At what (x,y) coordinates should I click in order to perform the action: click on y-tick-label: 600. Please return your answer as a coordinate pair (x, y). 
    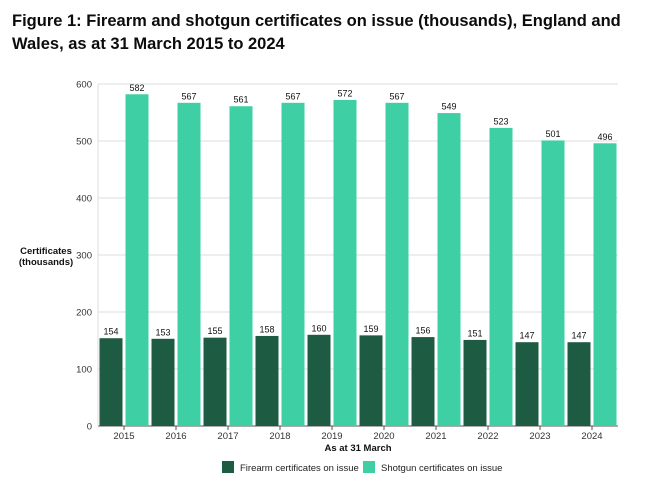
    Looking at the image, I should click on (84, 85).